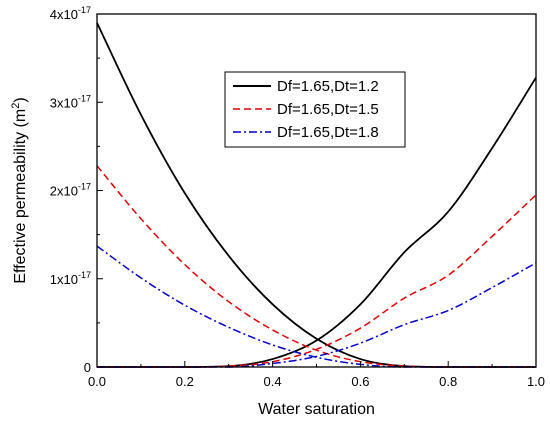  I want to click on y-axis-ticks: 0 1x10⁻¹⁷ 2x10⁻¹⁷ 3x10⁻¹⁷ 4x10⁻¹⁷, so click(76, 190).